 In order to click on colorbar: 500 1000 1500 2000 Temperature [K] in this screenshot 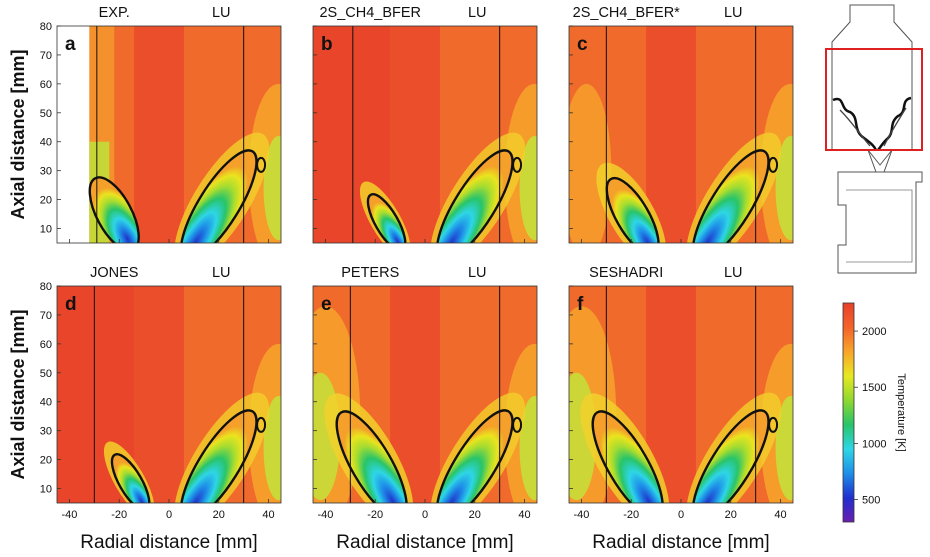, I will do `click(874, 412)`.